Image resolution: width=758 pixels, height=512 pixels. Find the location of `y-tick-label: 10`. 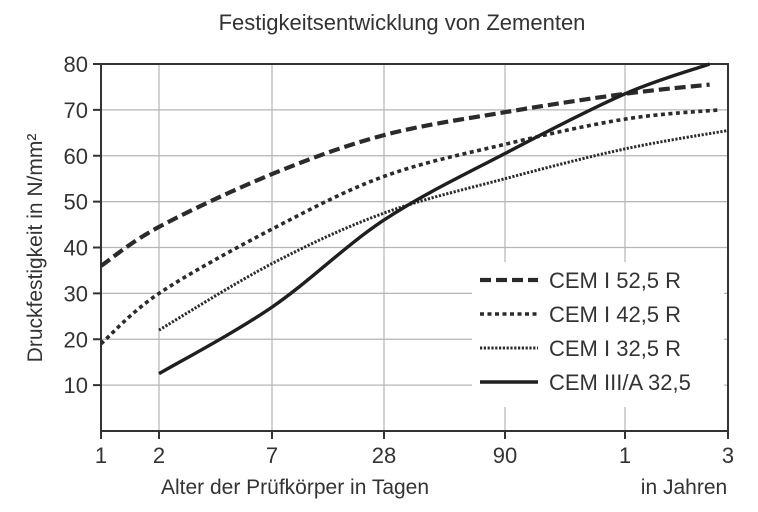

y-tick-label: 10 is located at coordinates (76, 385).